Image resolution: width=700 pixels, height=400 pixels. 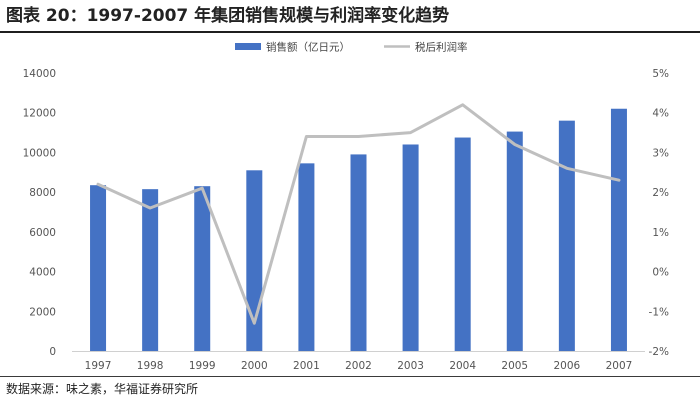 What do you see at coordinates (39, 74) in the screenshot?
I see `y-left-tick-14000: 14000` at bounding box center [39, 74].